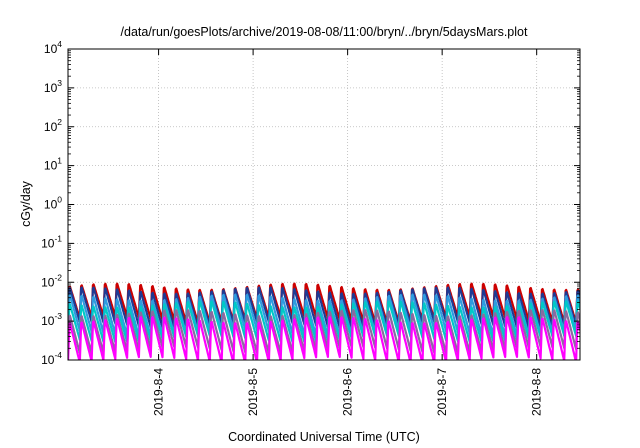  I want to click on y-tick-exponent: -3, so click(58, 316).